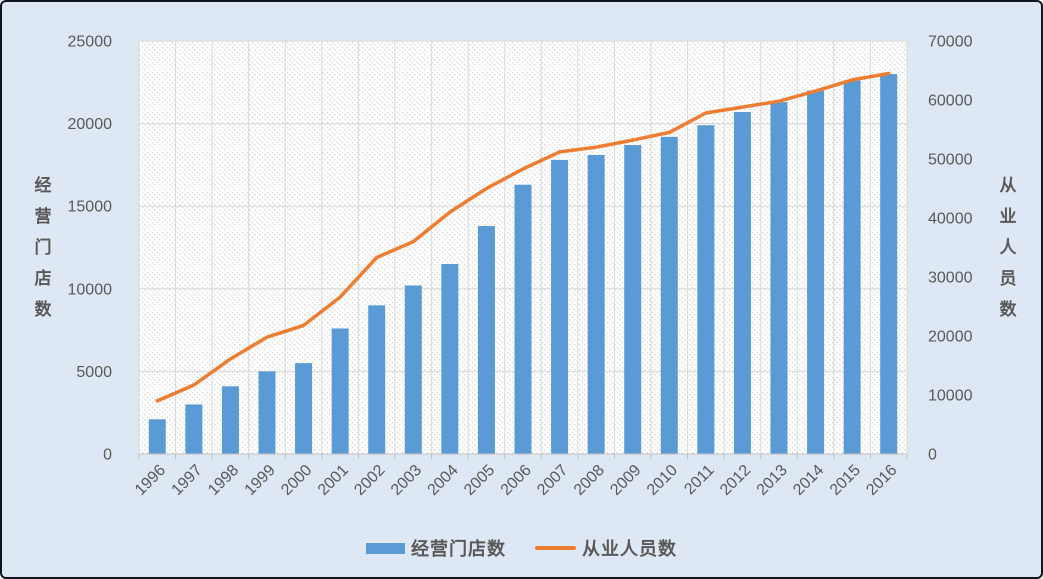 This screenshot has height=579, width=1043. What do you see at coordinates (742, 283) in the screenshot?
I see `bar-2012` at bounding box center [742, 283].